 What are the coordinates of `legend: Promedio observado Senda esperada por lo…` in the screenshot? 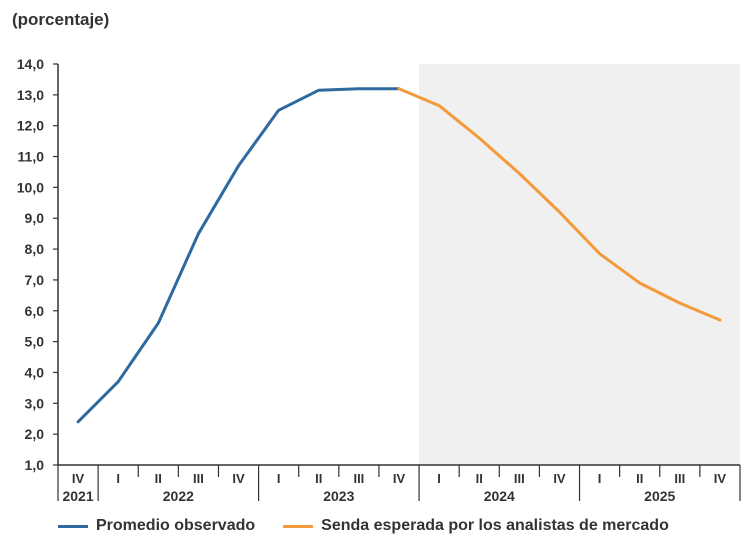 It's located at (377, 526).